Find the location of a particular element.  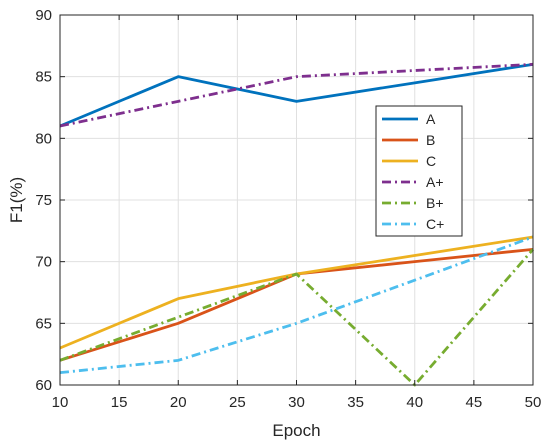

series-line-a-plus is located at coordinates (296, 95).